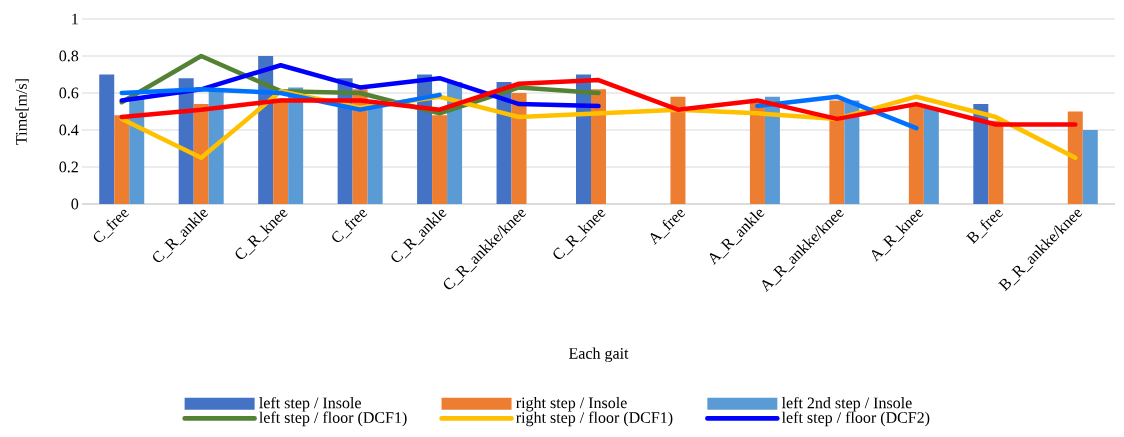 The image size is (1124, 437). I want to click on legend-label: right step / floor (DCF1), so click(594, 419).